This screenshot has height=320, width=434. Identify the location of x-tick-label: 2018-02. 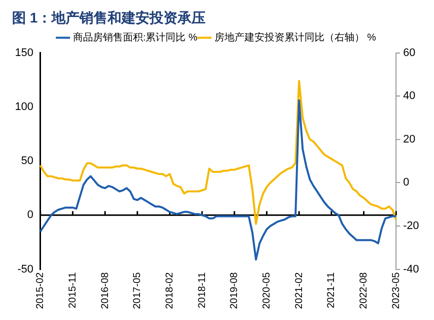
(170, 291).